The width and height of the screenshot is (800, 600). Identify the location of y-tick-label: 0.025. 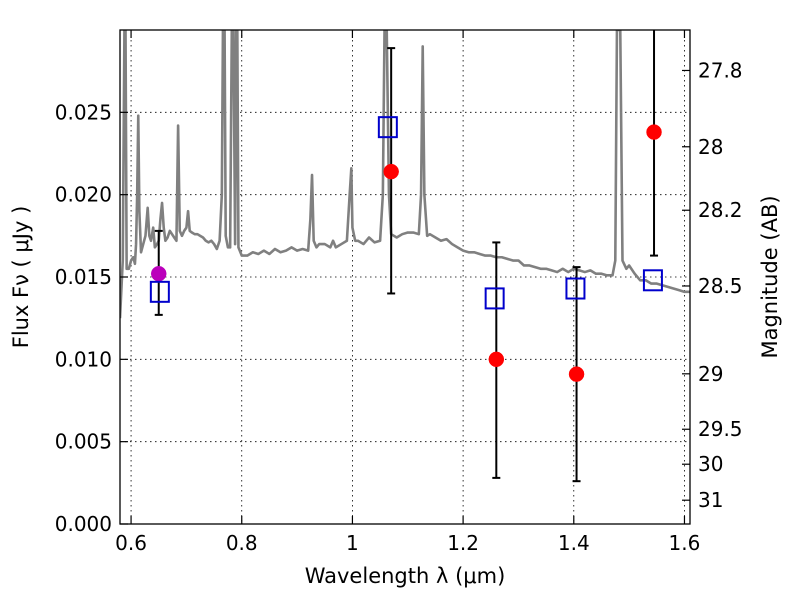
(83, 112).